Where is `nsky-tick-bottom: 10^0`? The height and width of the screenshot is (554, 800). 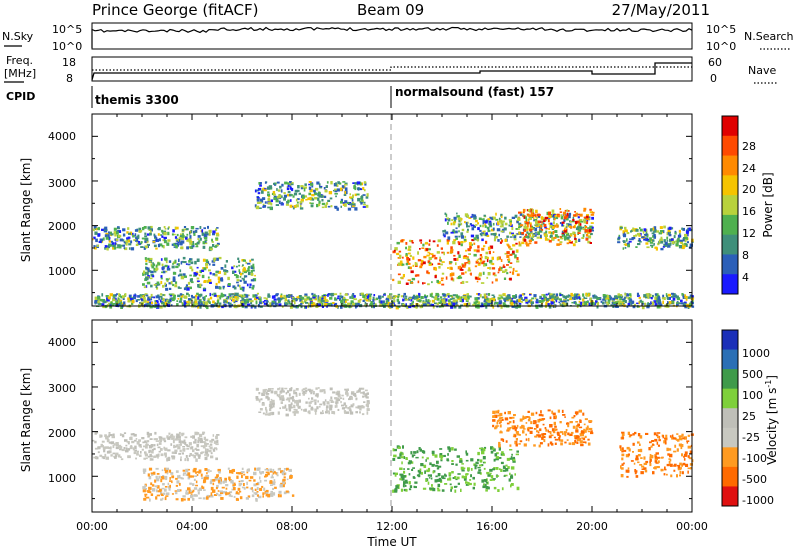 nsky-tick-bottom: 10^0 is located at coordinates (67, 46).